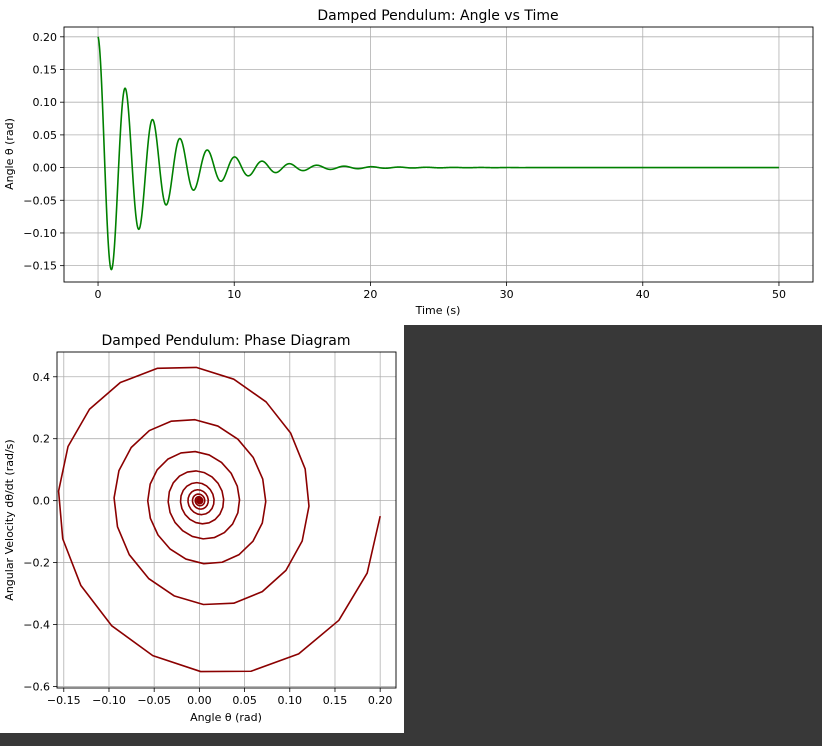 The image size is (822, 746). What do you see at coordinates (45, 70) in the screenshot?
I see `y-tick-label: 0.15` at bounding box center [45, 70].